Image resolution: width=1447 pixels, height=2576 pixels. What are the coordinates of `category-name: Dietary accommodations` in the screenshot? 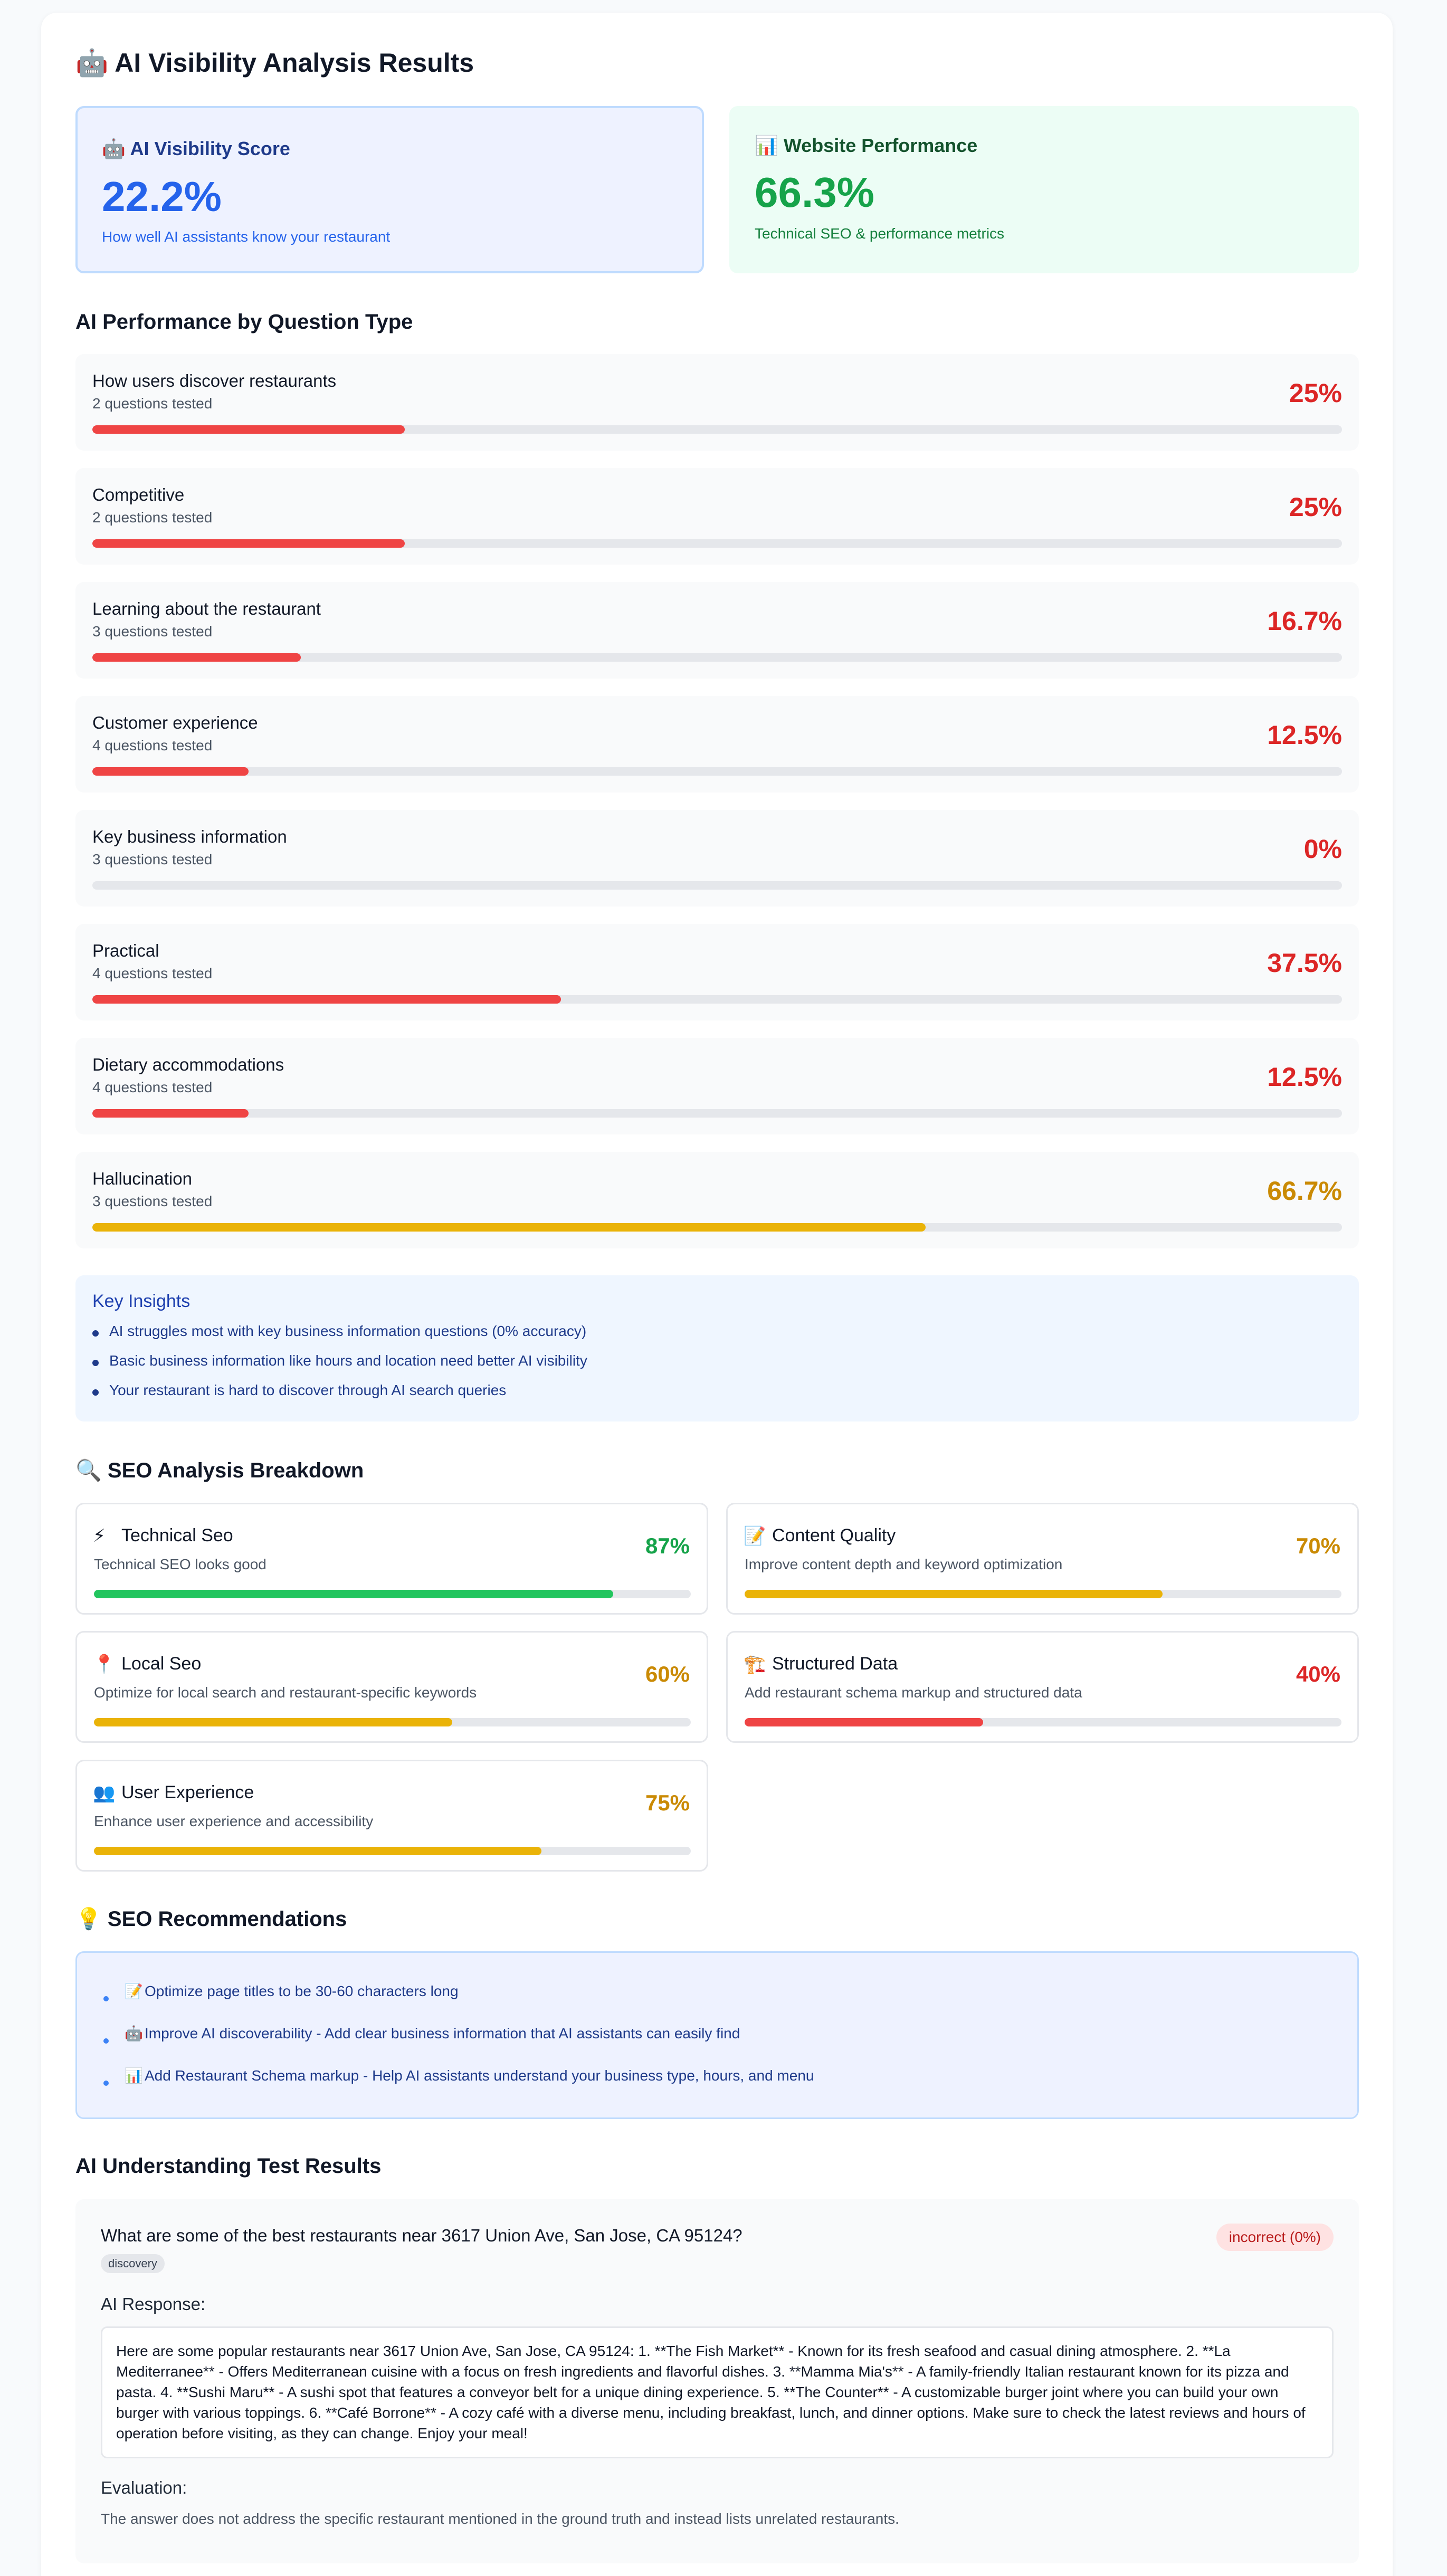 It's located at (188, 1064).